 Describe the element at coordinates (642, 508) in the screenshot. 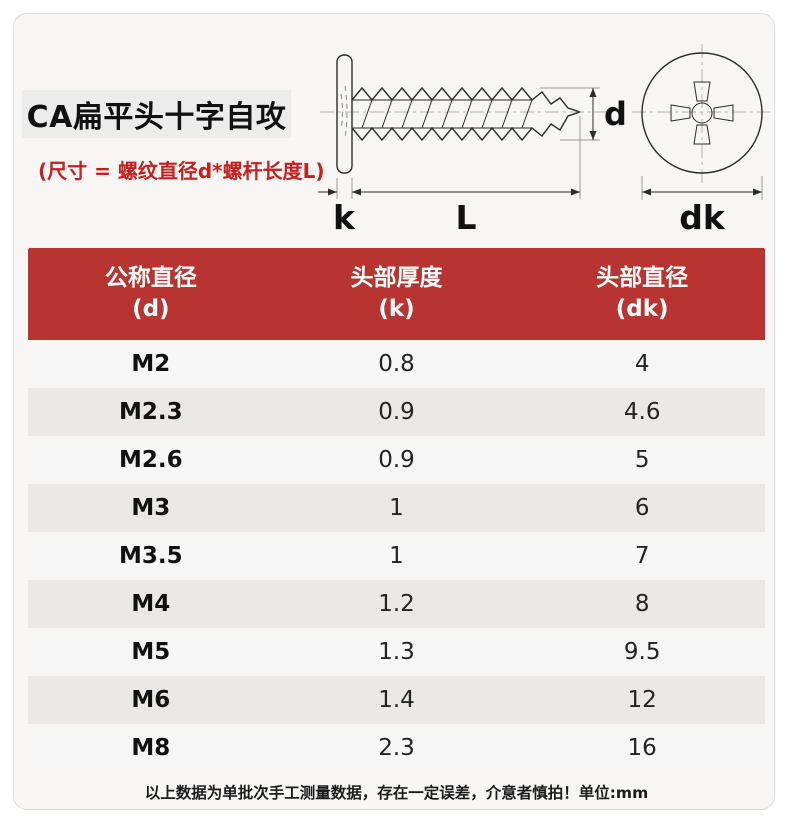

I see `cell-dk: 6` at that location.